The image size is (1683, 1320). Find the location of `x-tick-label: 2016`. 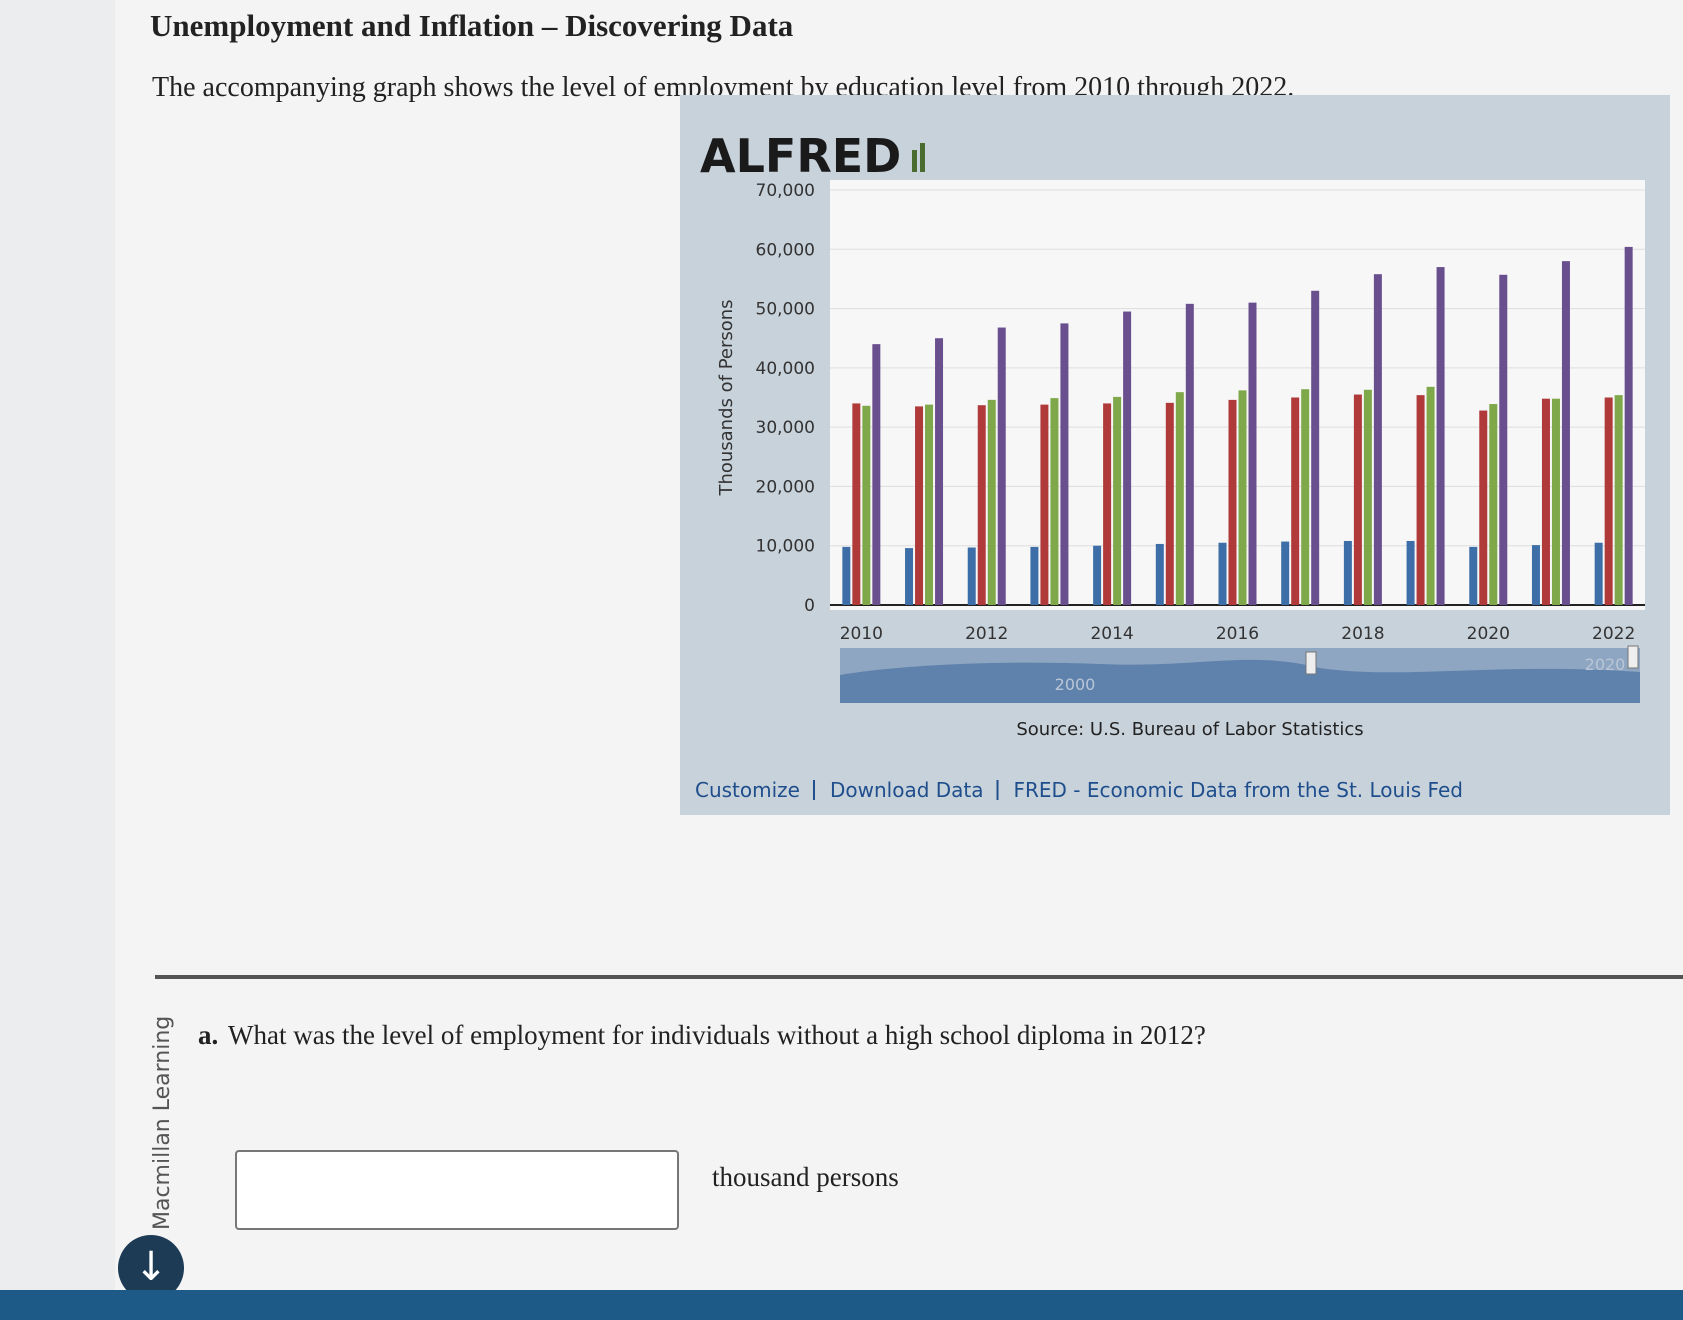

x-tick-label: 2016 is located at coordinates (1237, 634).